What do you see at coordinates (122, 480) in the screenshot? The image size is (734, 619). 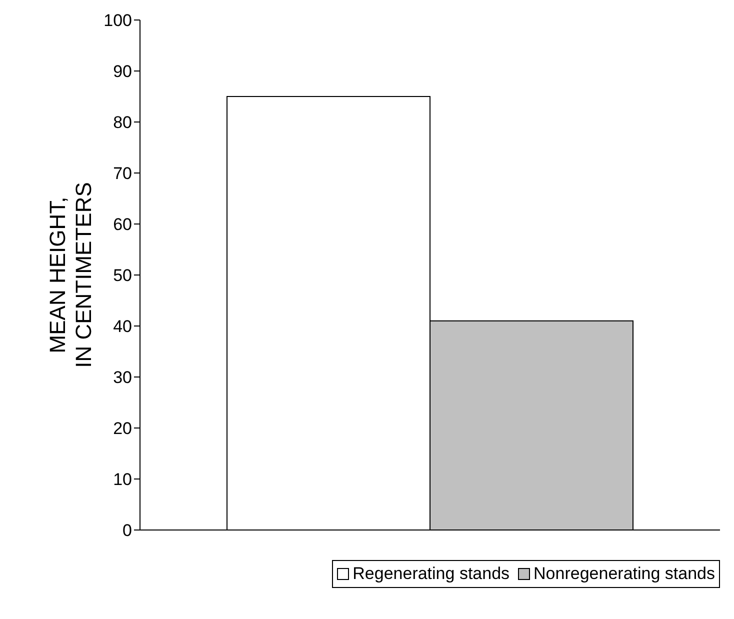 I see `y-tick-label: 10` at bounding box center [122, 480].